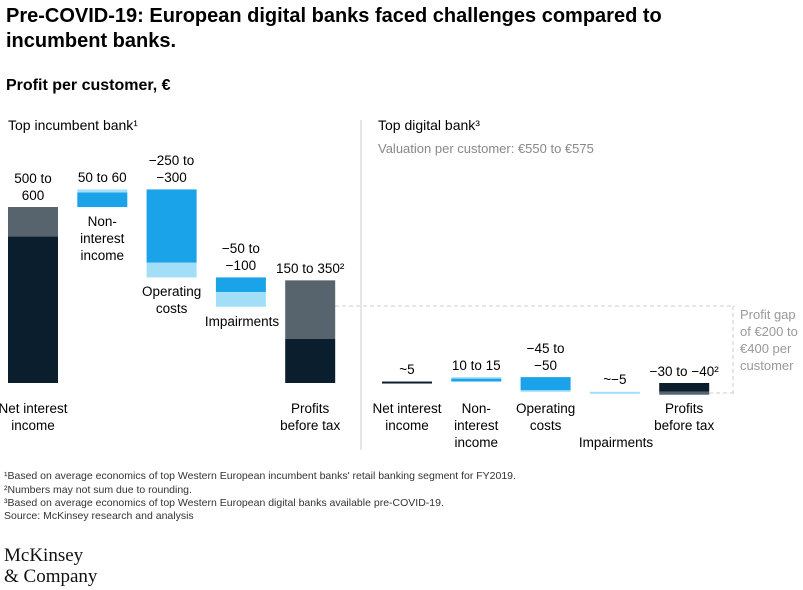  Describe the element at coordinates (684, 371) in the screenshot. I see `value-label: −30 to −40²` at that location.